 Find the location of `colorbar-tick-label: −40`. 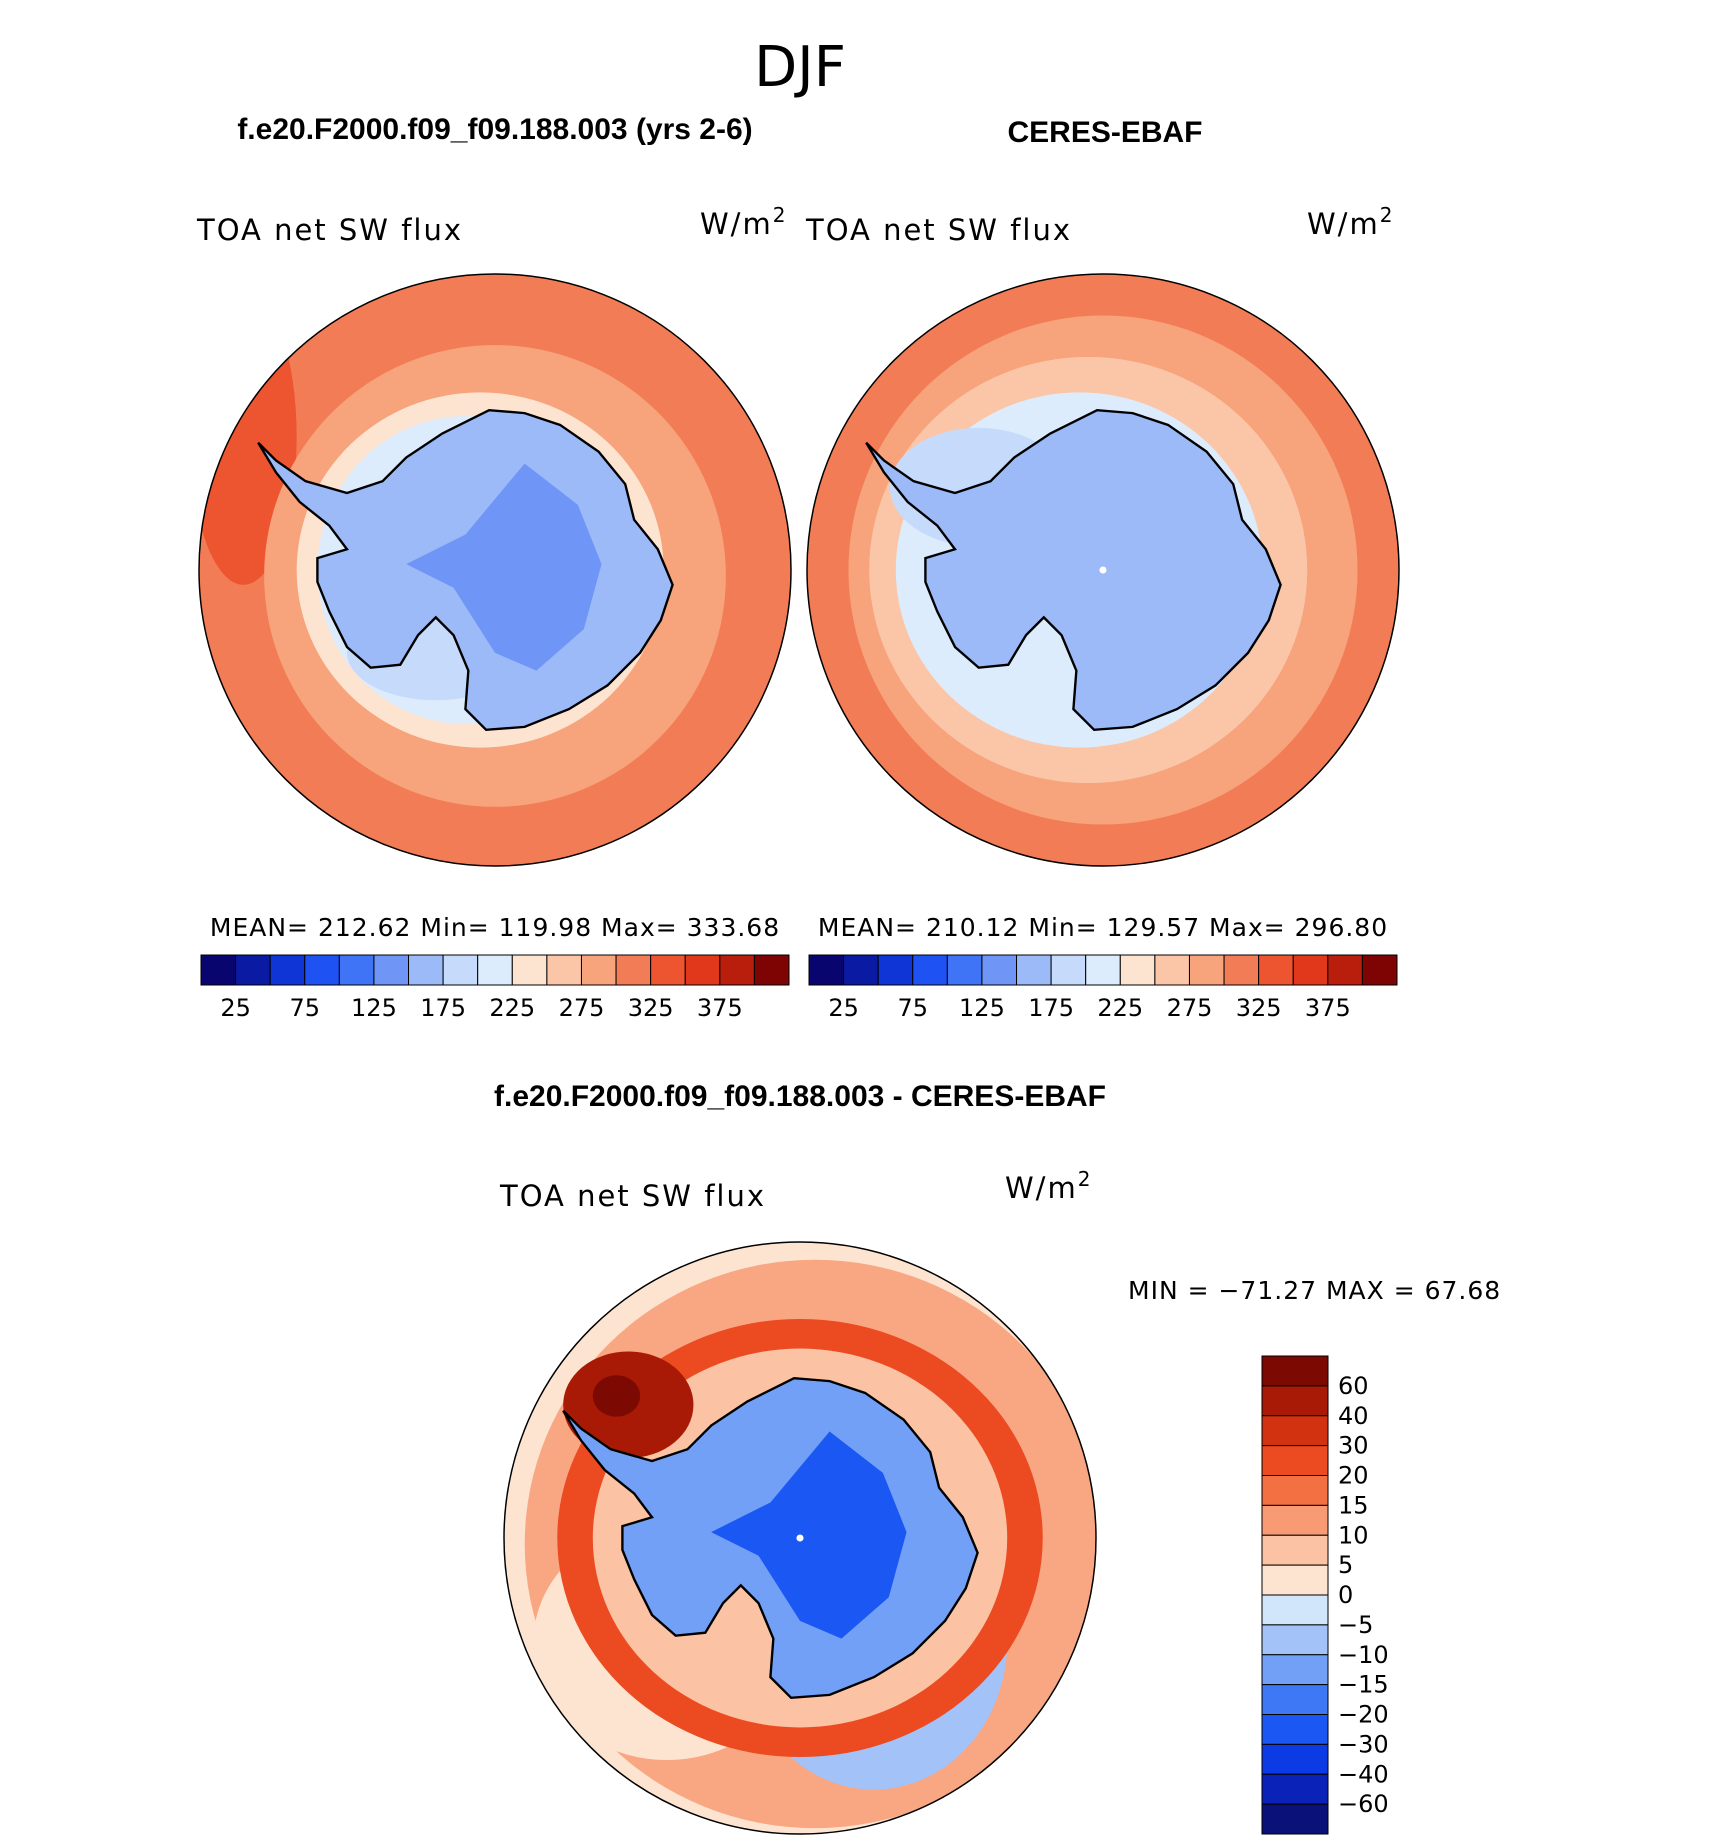

colorbar-tick-label: −40 is located at coordinates (1363, 1774).